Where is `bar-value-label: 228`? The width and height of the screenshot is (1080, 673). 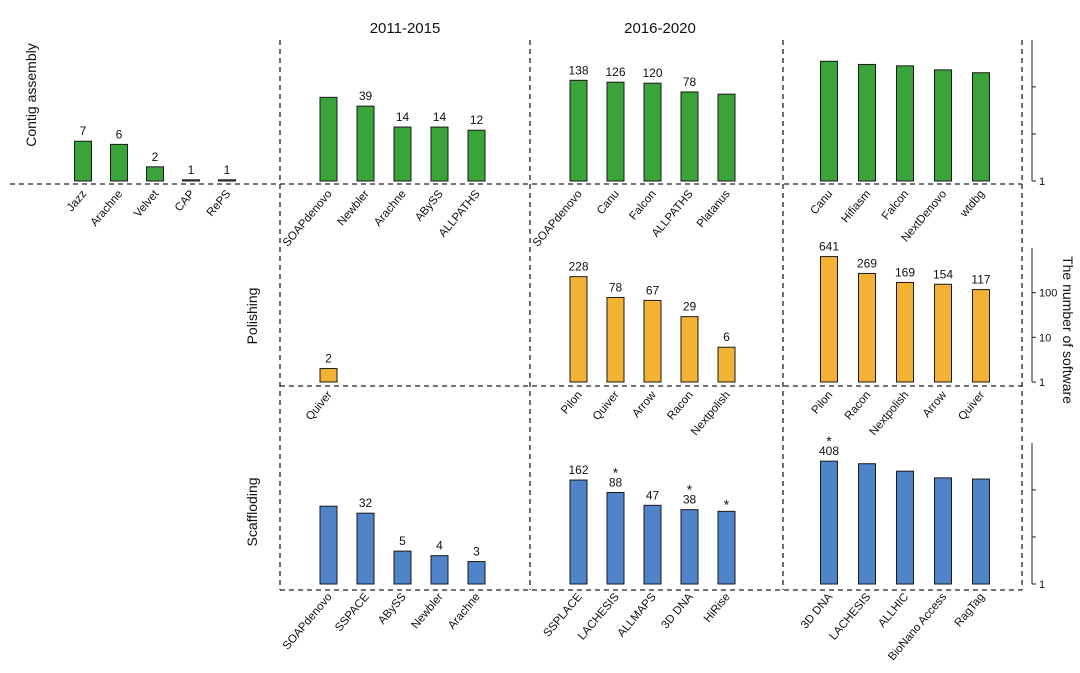
bar-value-label: 228 is located at coordinates (578, 267).